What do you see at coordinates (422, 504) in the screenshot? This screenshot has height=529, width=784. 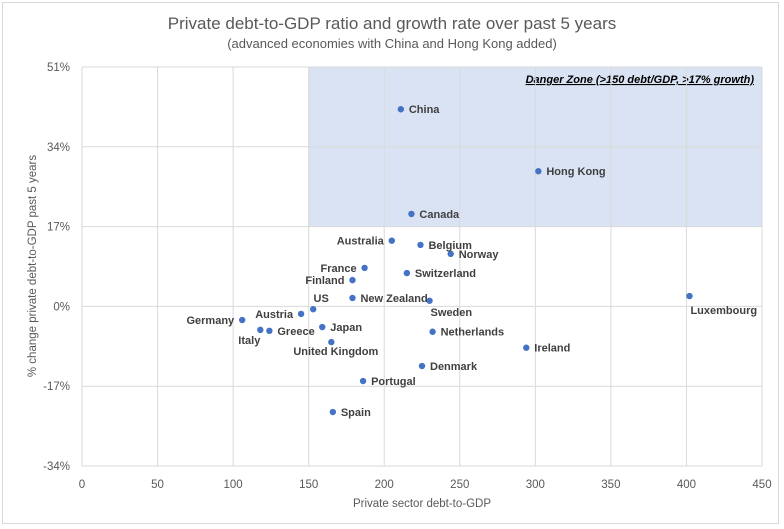 I see `x-axis-title: Private sector debt-to-GDP` at bounding box center [422, 504].